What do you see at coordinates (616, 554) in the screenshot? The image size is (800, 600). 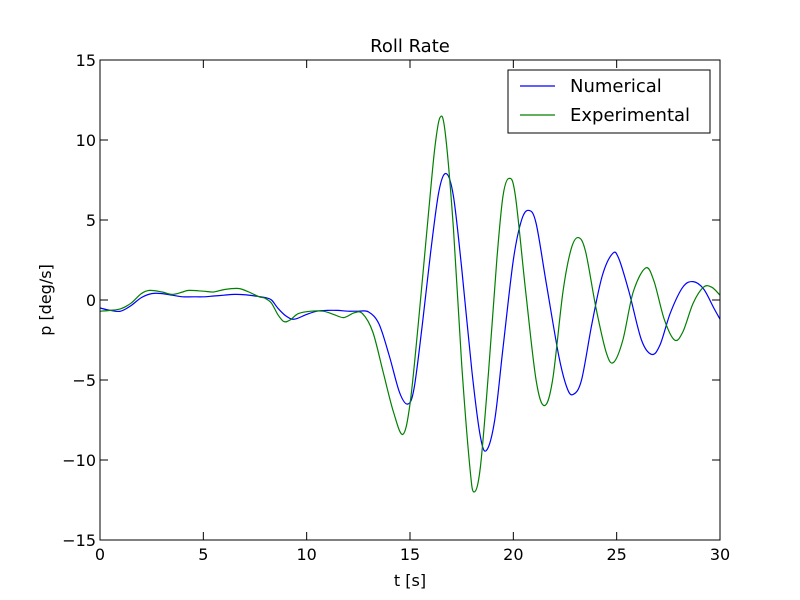 I see `x-tick-label: 25` at bounding box center [616, 554].